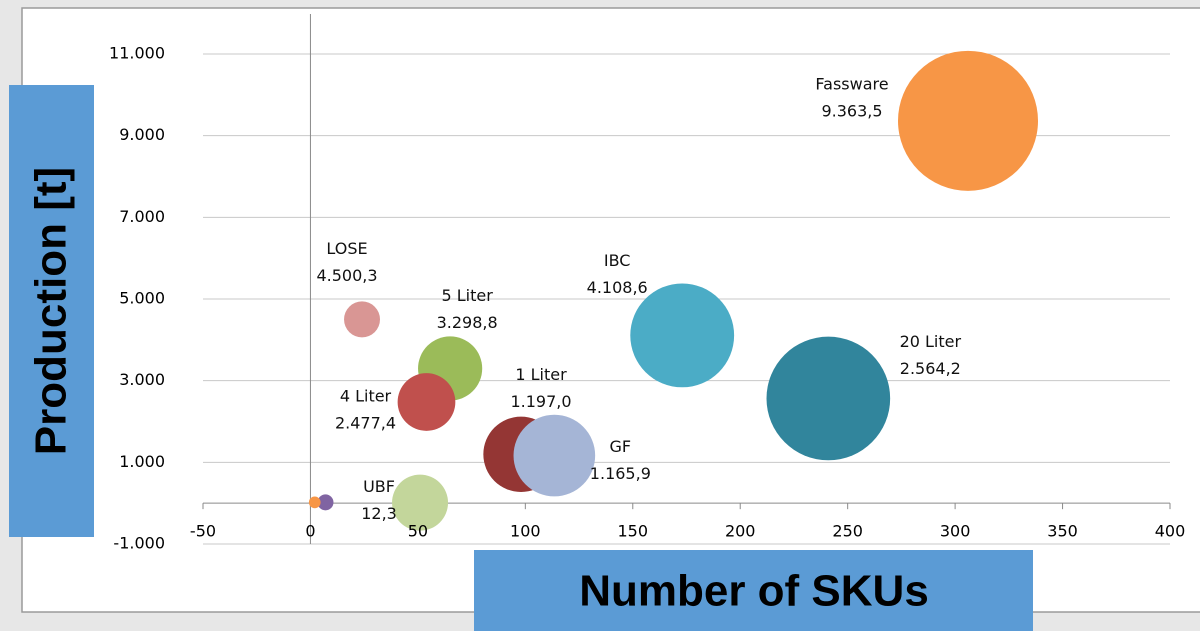 The width and height of the screenshot is (1200, 631). I want to click on point-label: GF, so click(621, 446).